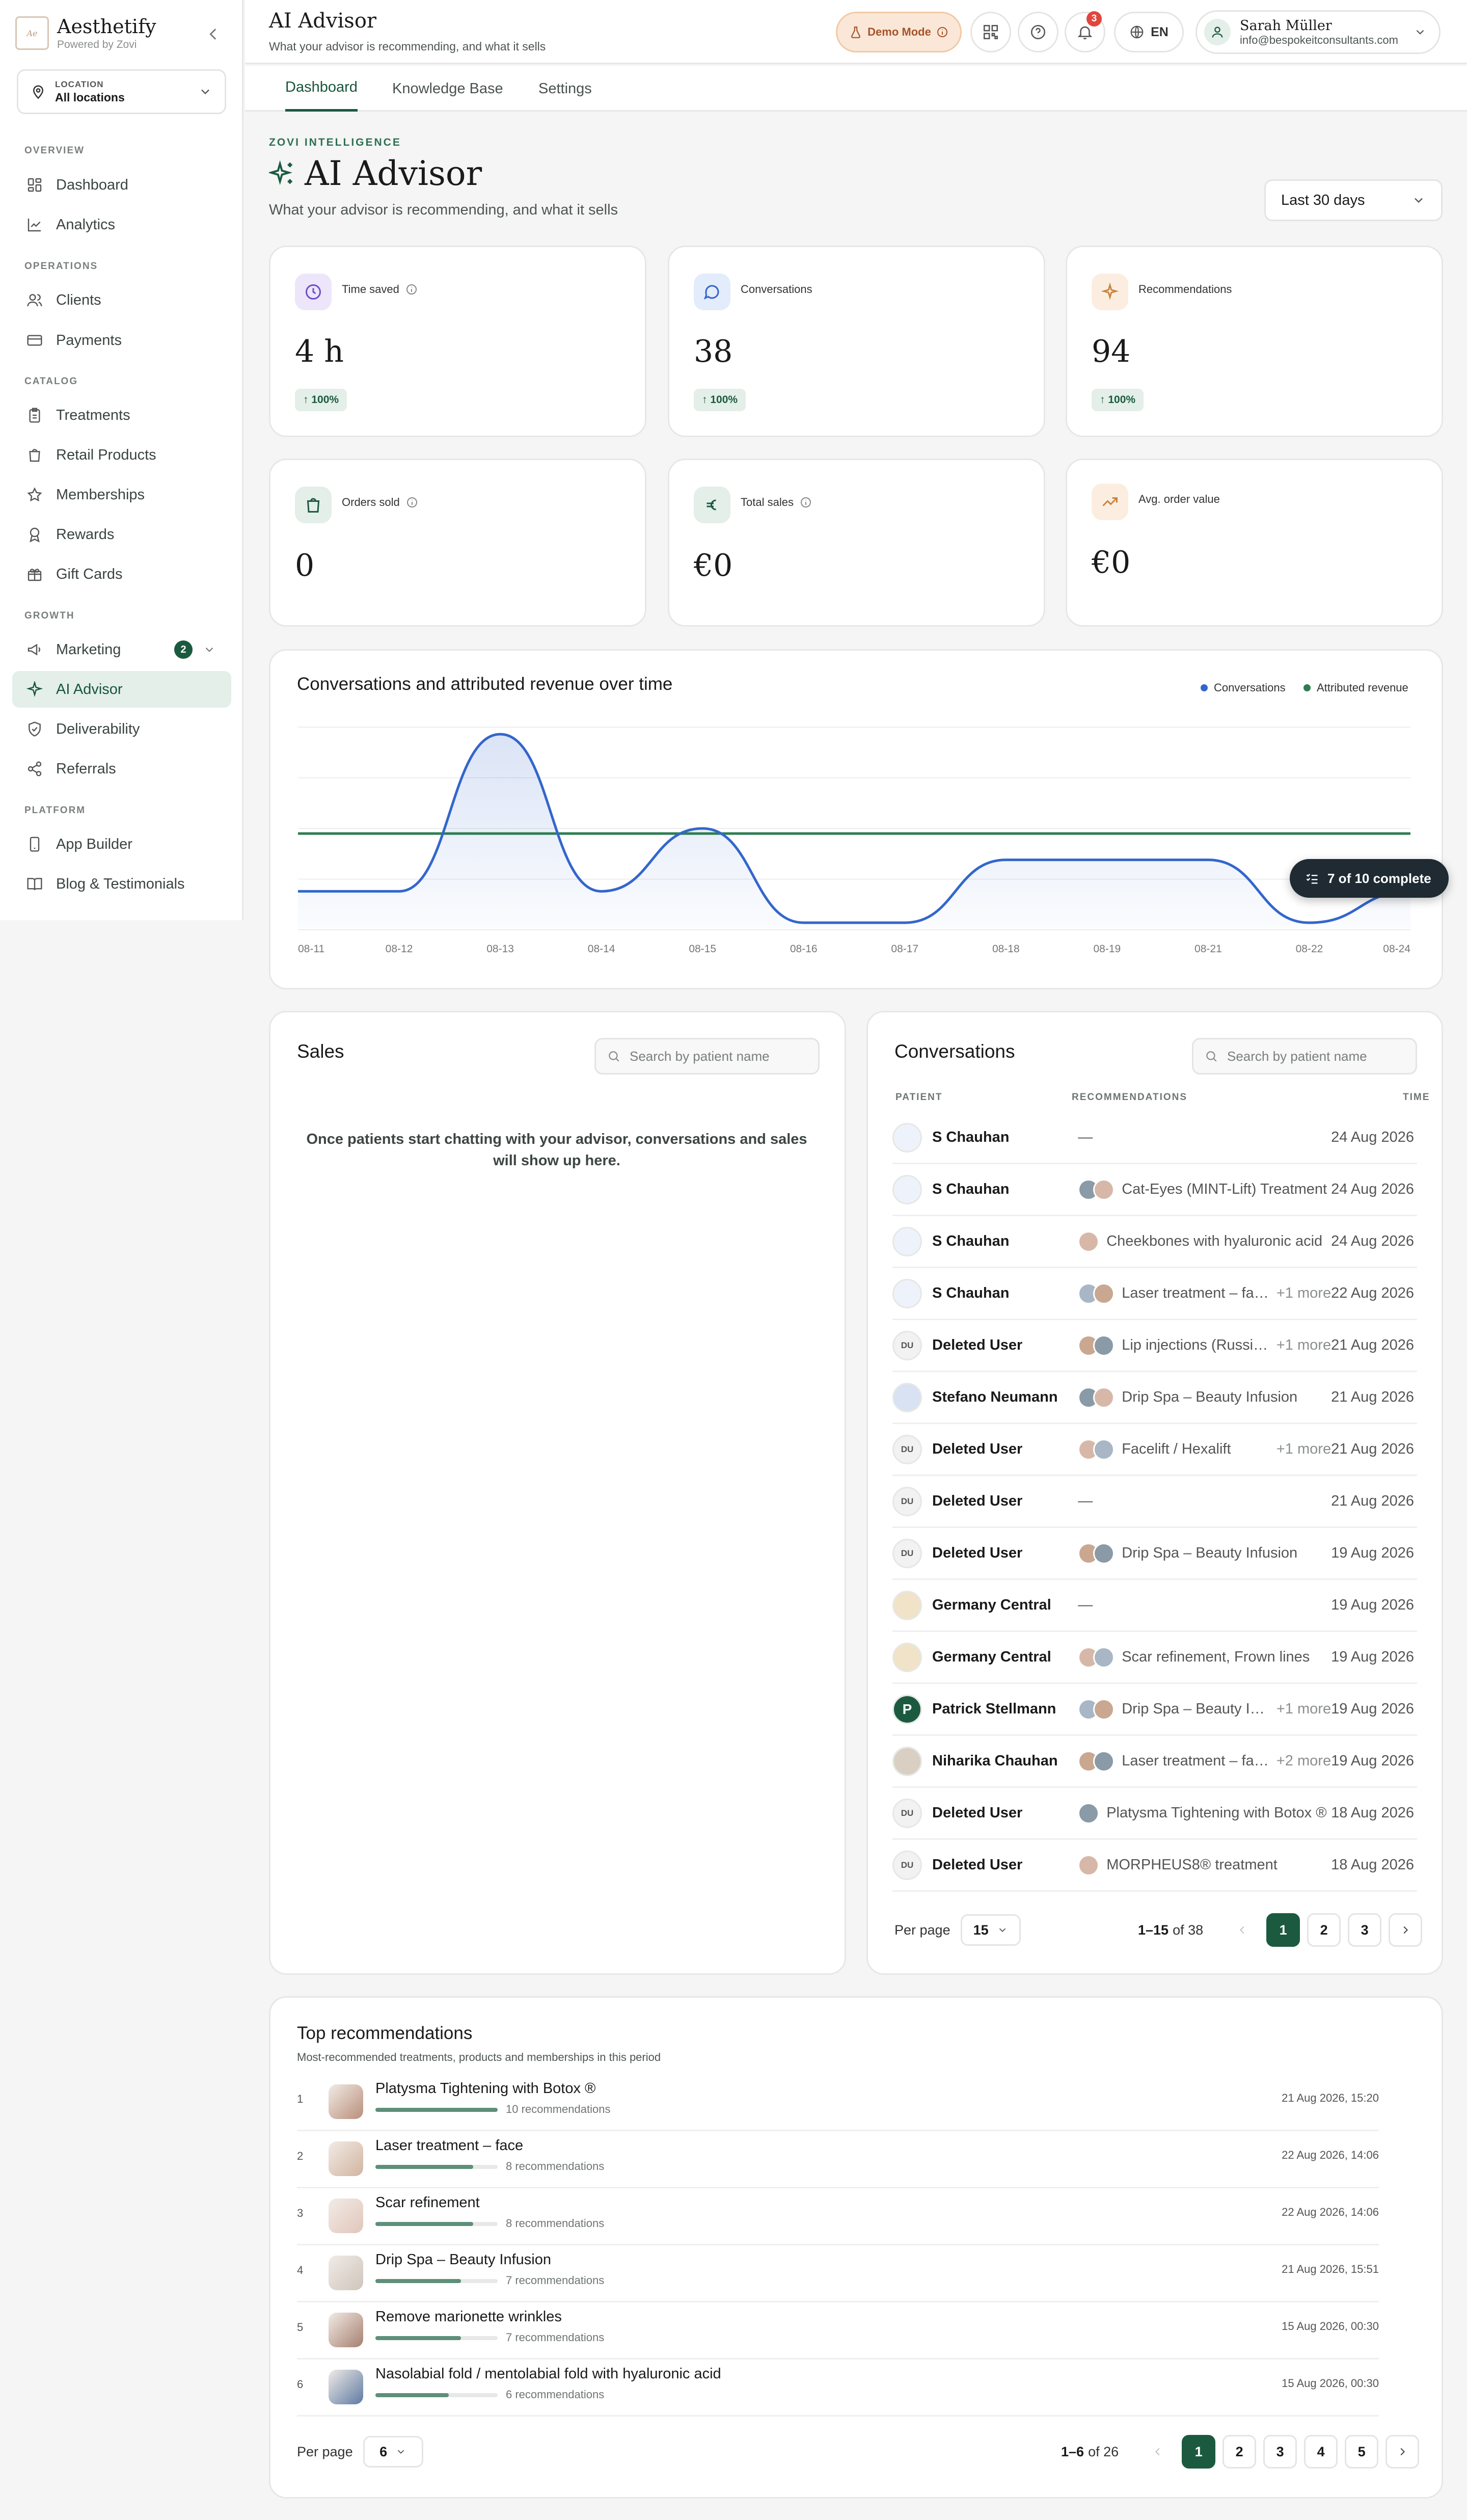 Image resolution: width=1467 pixels, height=2520 pixels. Describe the element at coordinates (121, 768) in the screenshot. I see `sidebar-item-referrals: Referrals` at that location.